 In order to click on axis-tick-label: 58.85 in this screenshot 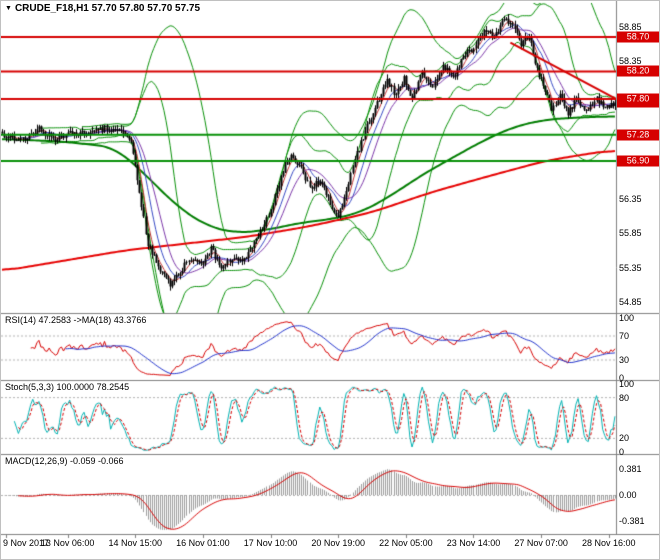, I will do `click(630, 26)`.